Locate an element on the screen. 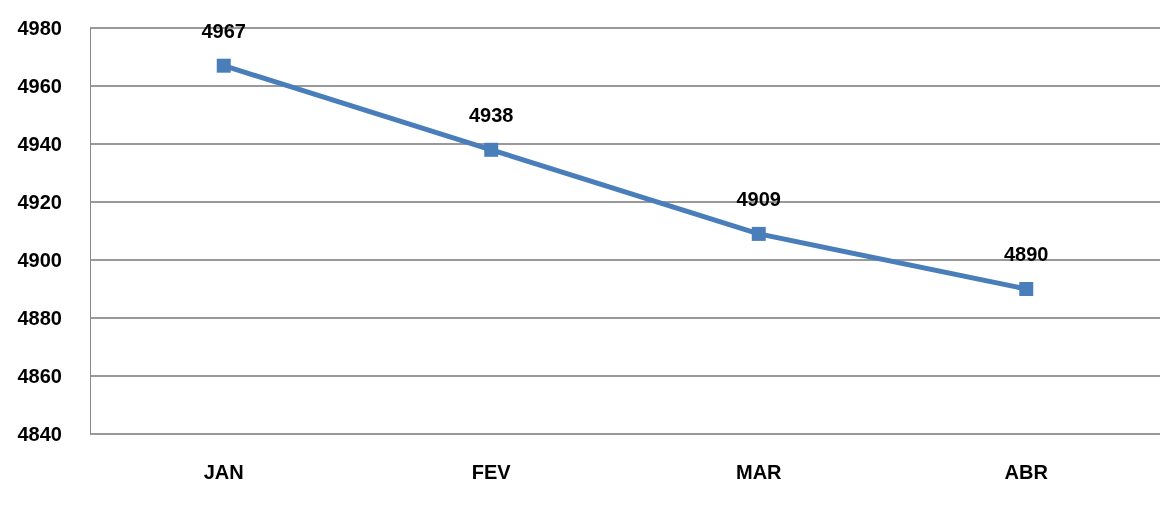 The height and width of the screenshot is (505, 1161). y-tick-label: 4940 is located at coordinates (39, 144).